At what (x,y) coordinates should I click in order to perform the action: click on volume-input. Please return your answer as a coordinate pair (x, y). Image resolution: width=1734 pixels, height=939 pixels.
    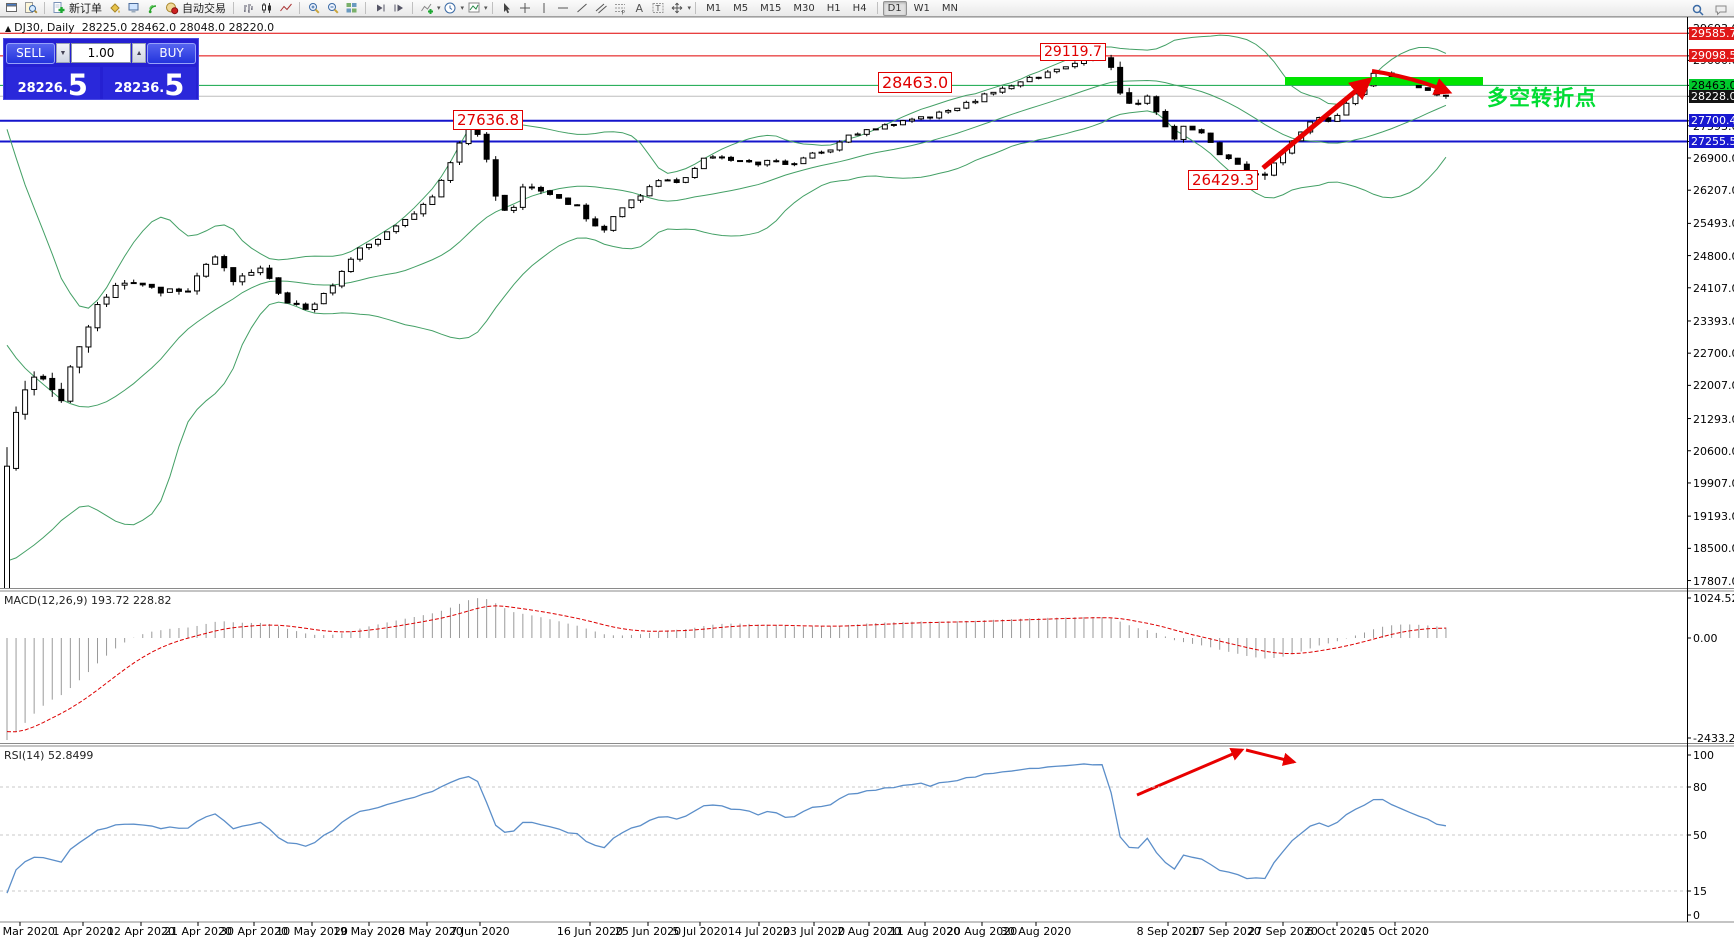
    Looking at the image, I should click on (101, 53).